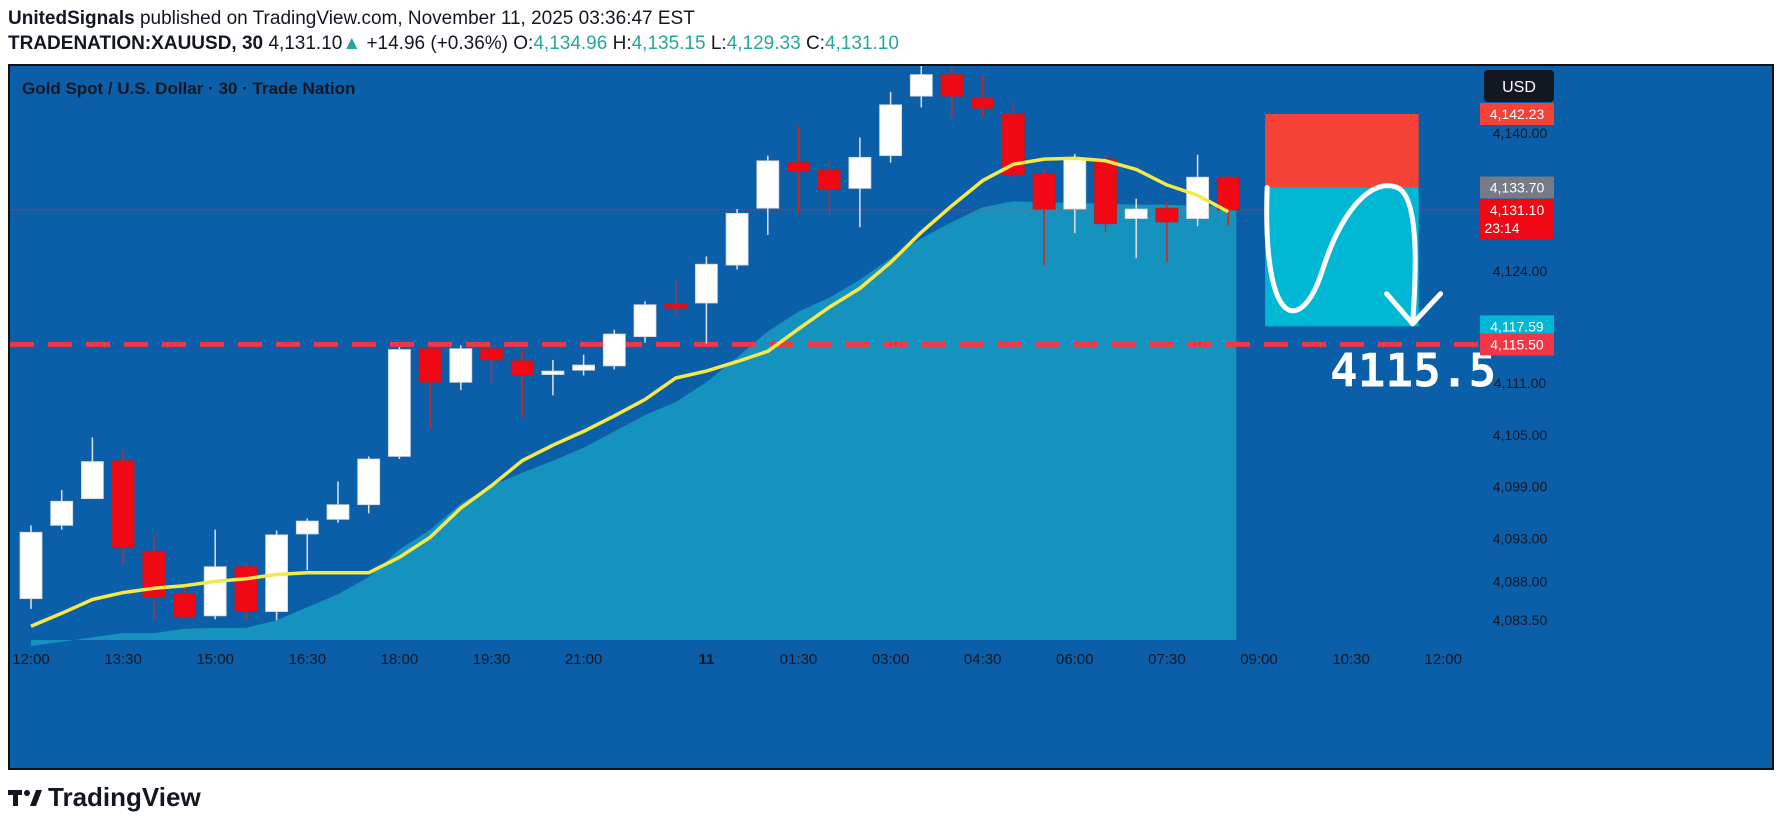 Image resolution: width=1785 pixels, height=827 pixels. Describe the element at coordinates (861, 43) in the screenshot. I see `close-value: 4,131.10` at that location.